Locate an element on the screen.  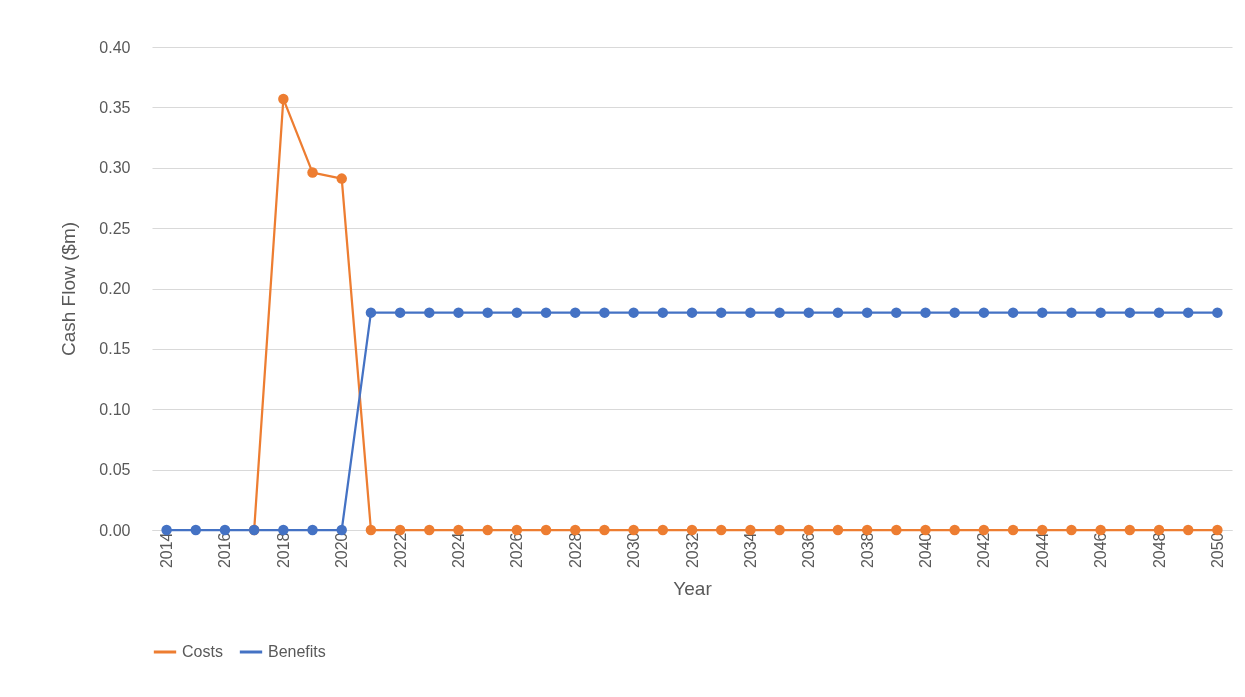
y-tick-label: 0.25 is located at coordinates (115, 228).